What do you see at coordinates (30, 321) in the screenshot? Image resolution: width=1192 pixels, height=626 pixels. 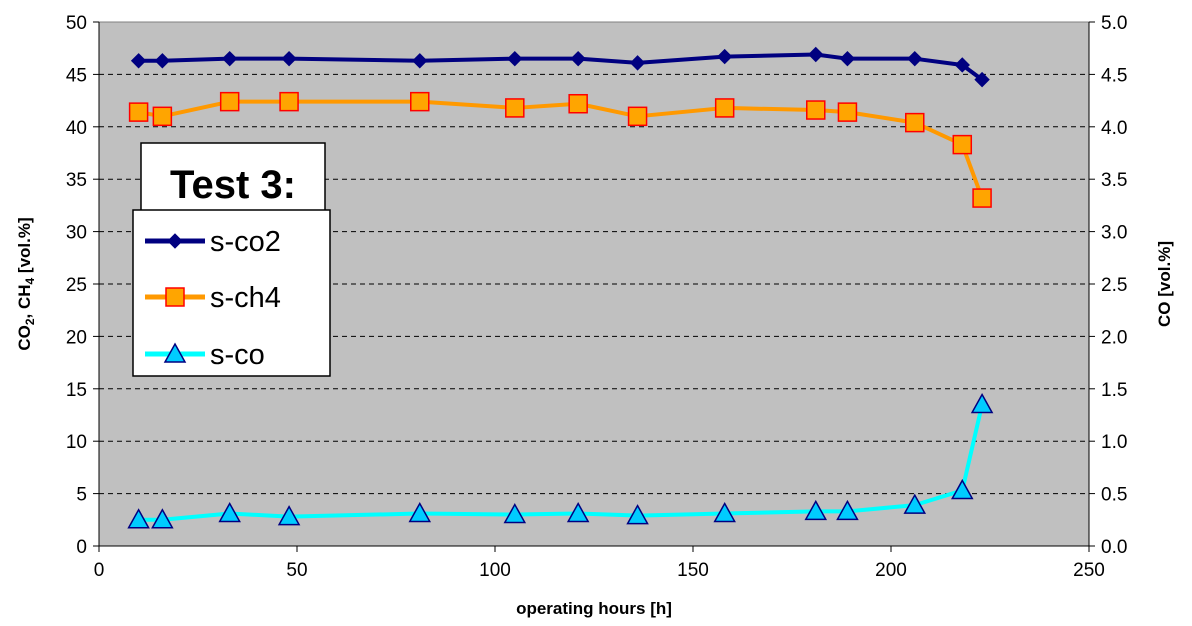 I see `y-left-title-sub1: 2` at bounding box center [30, 321].